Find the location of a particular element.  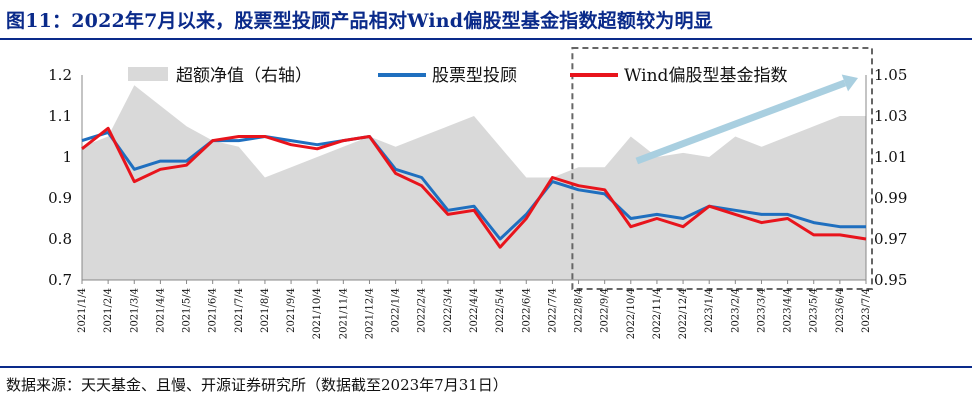

y-left-tick-label: 0.9 is located at coordinates (60, 198).